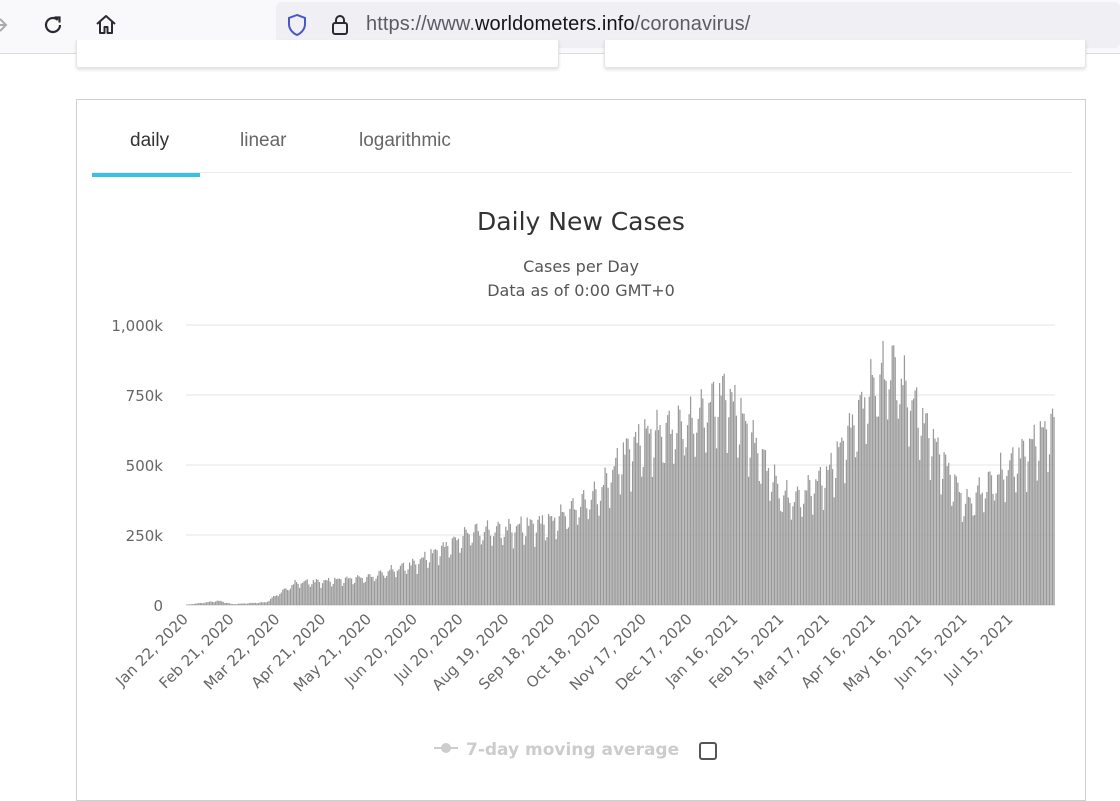  I want to click on legend-label: 7-day moving average, so click(572, 750).